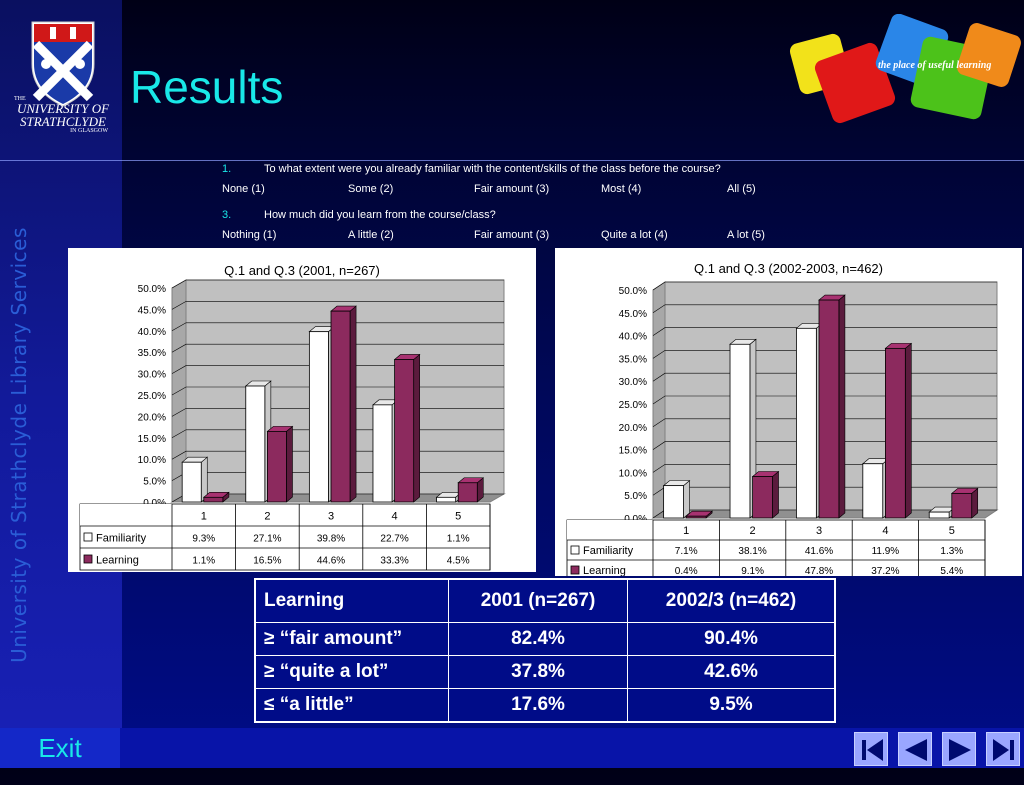 The height and width of the screenshot is (785, 1024). I want to click on table-header-row: Learning 2001 (n=267) 2002/3 (n=462), so click(545, 600).